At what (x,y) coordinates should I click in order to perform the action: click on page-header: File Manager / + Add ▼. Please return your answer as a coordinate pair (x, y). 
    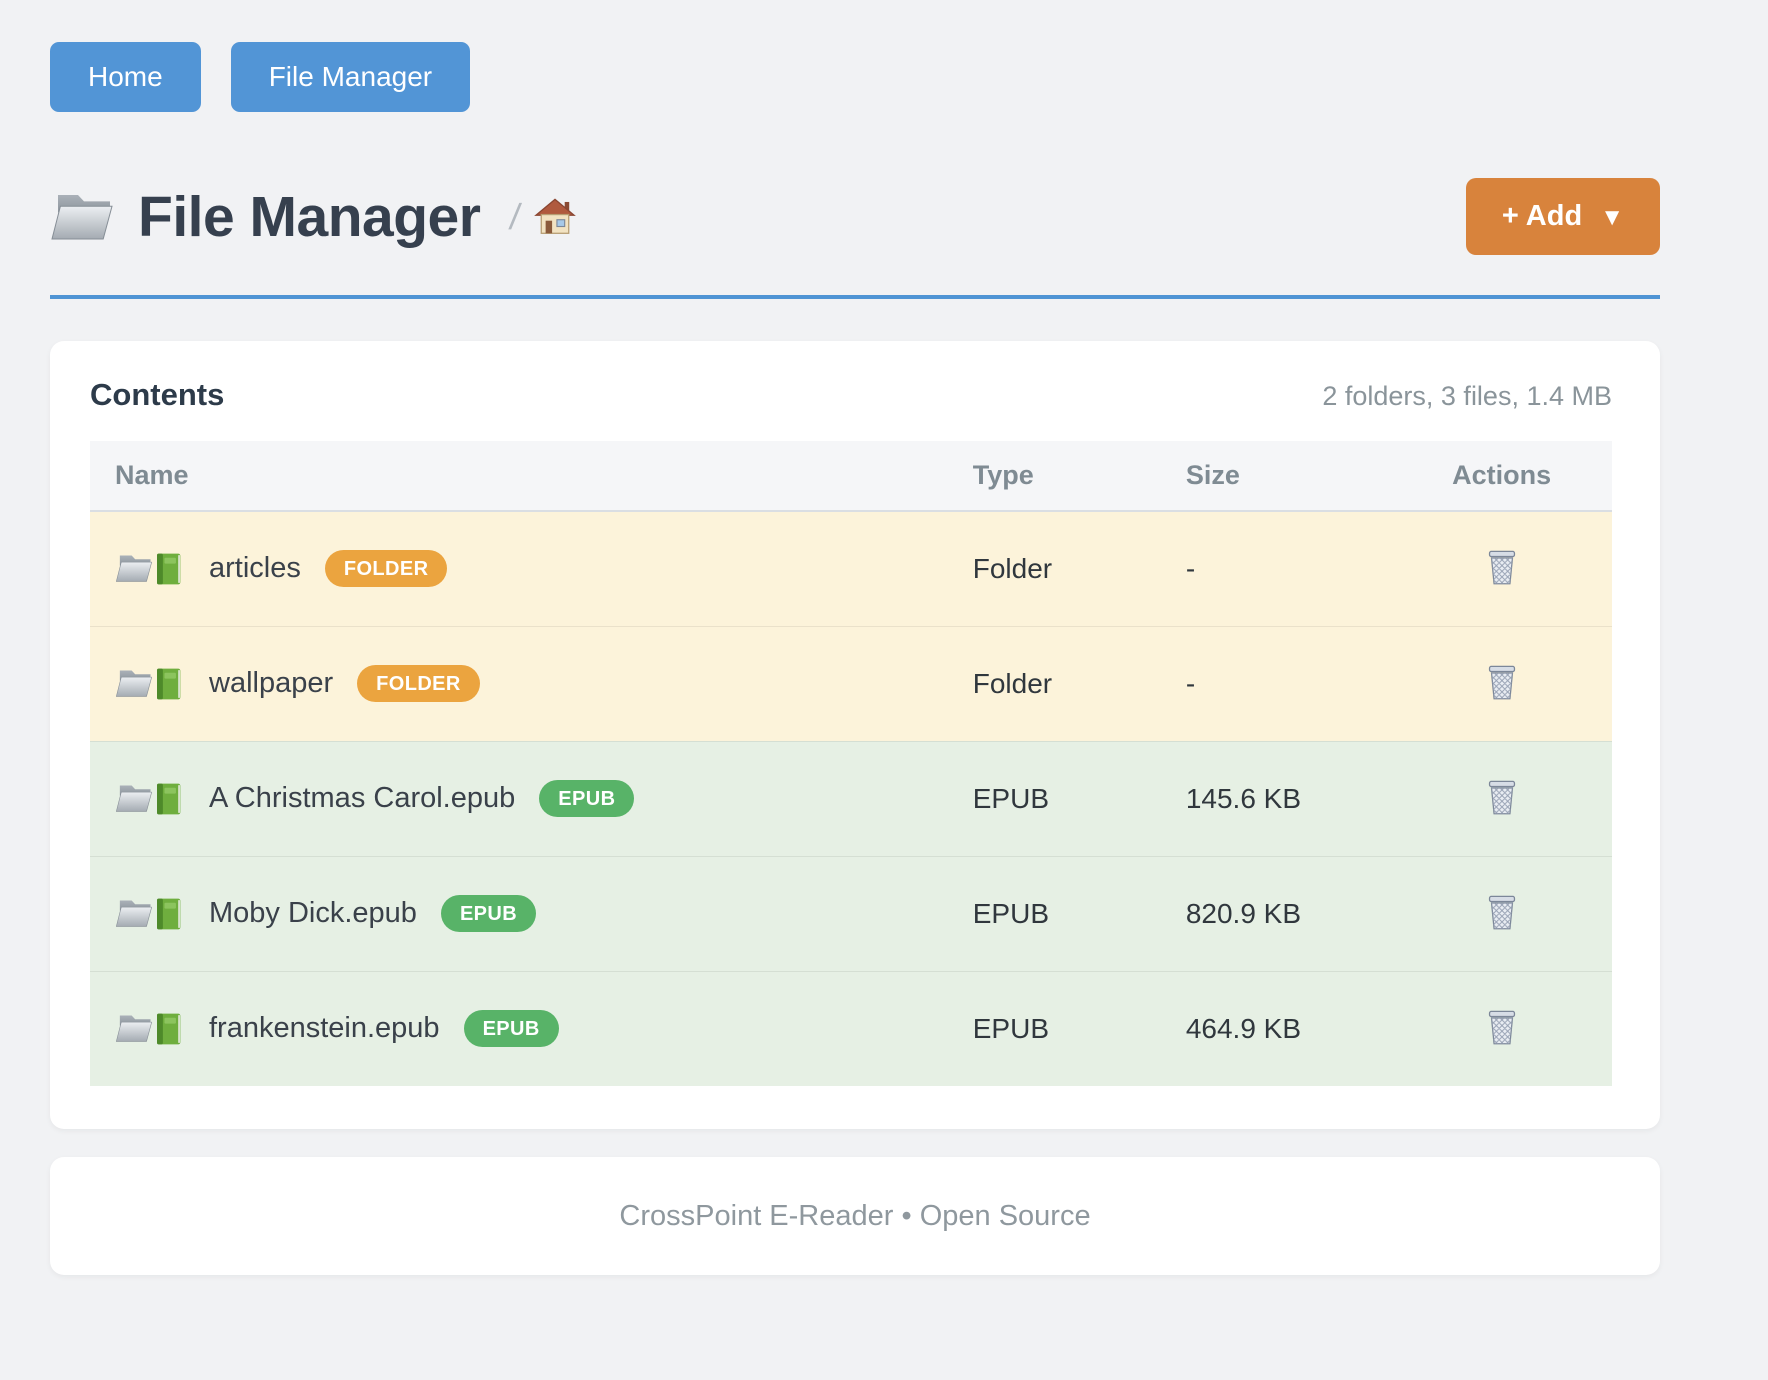
    Looking at the image, I should click on (855, 216).